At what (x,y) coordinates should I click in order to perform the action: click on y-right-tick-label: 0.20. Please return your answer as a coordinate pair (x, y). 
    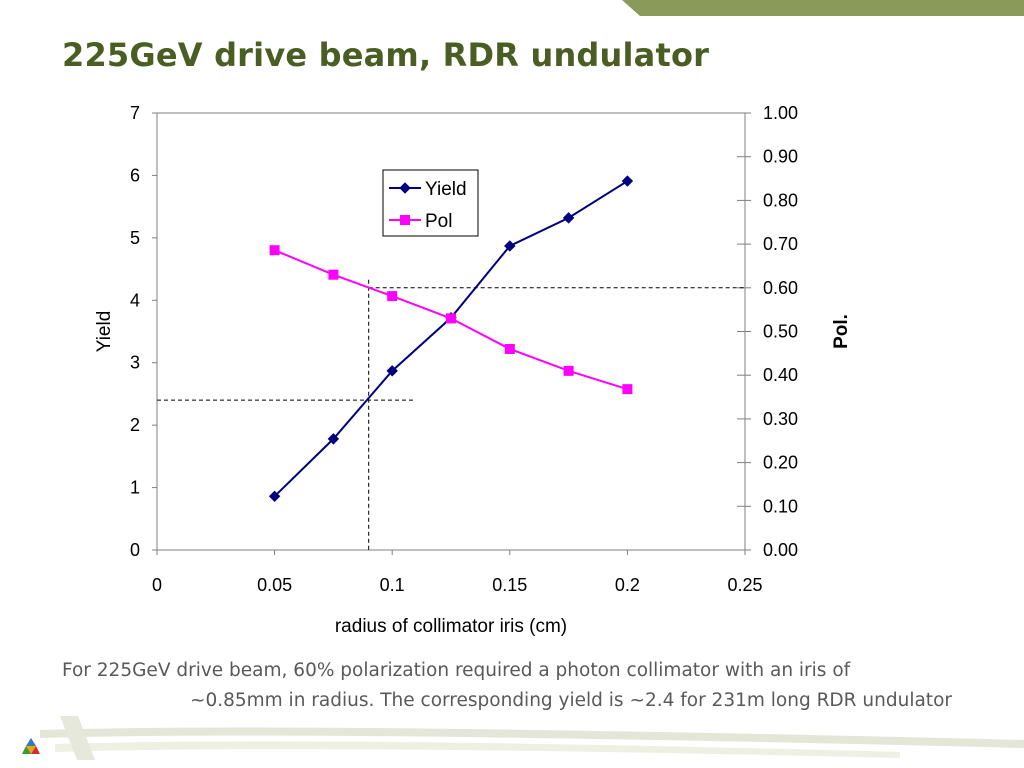
    Looking at the image, I should click on (780, 463).